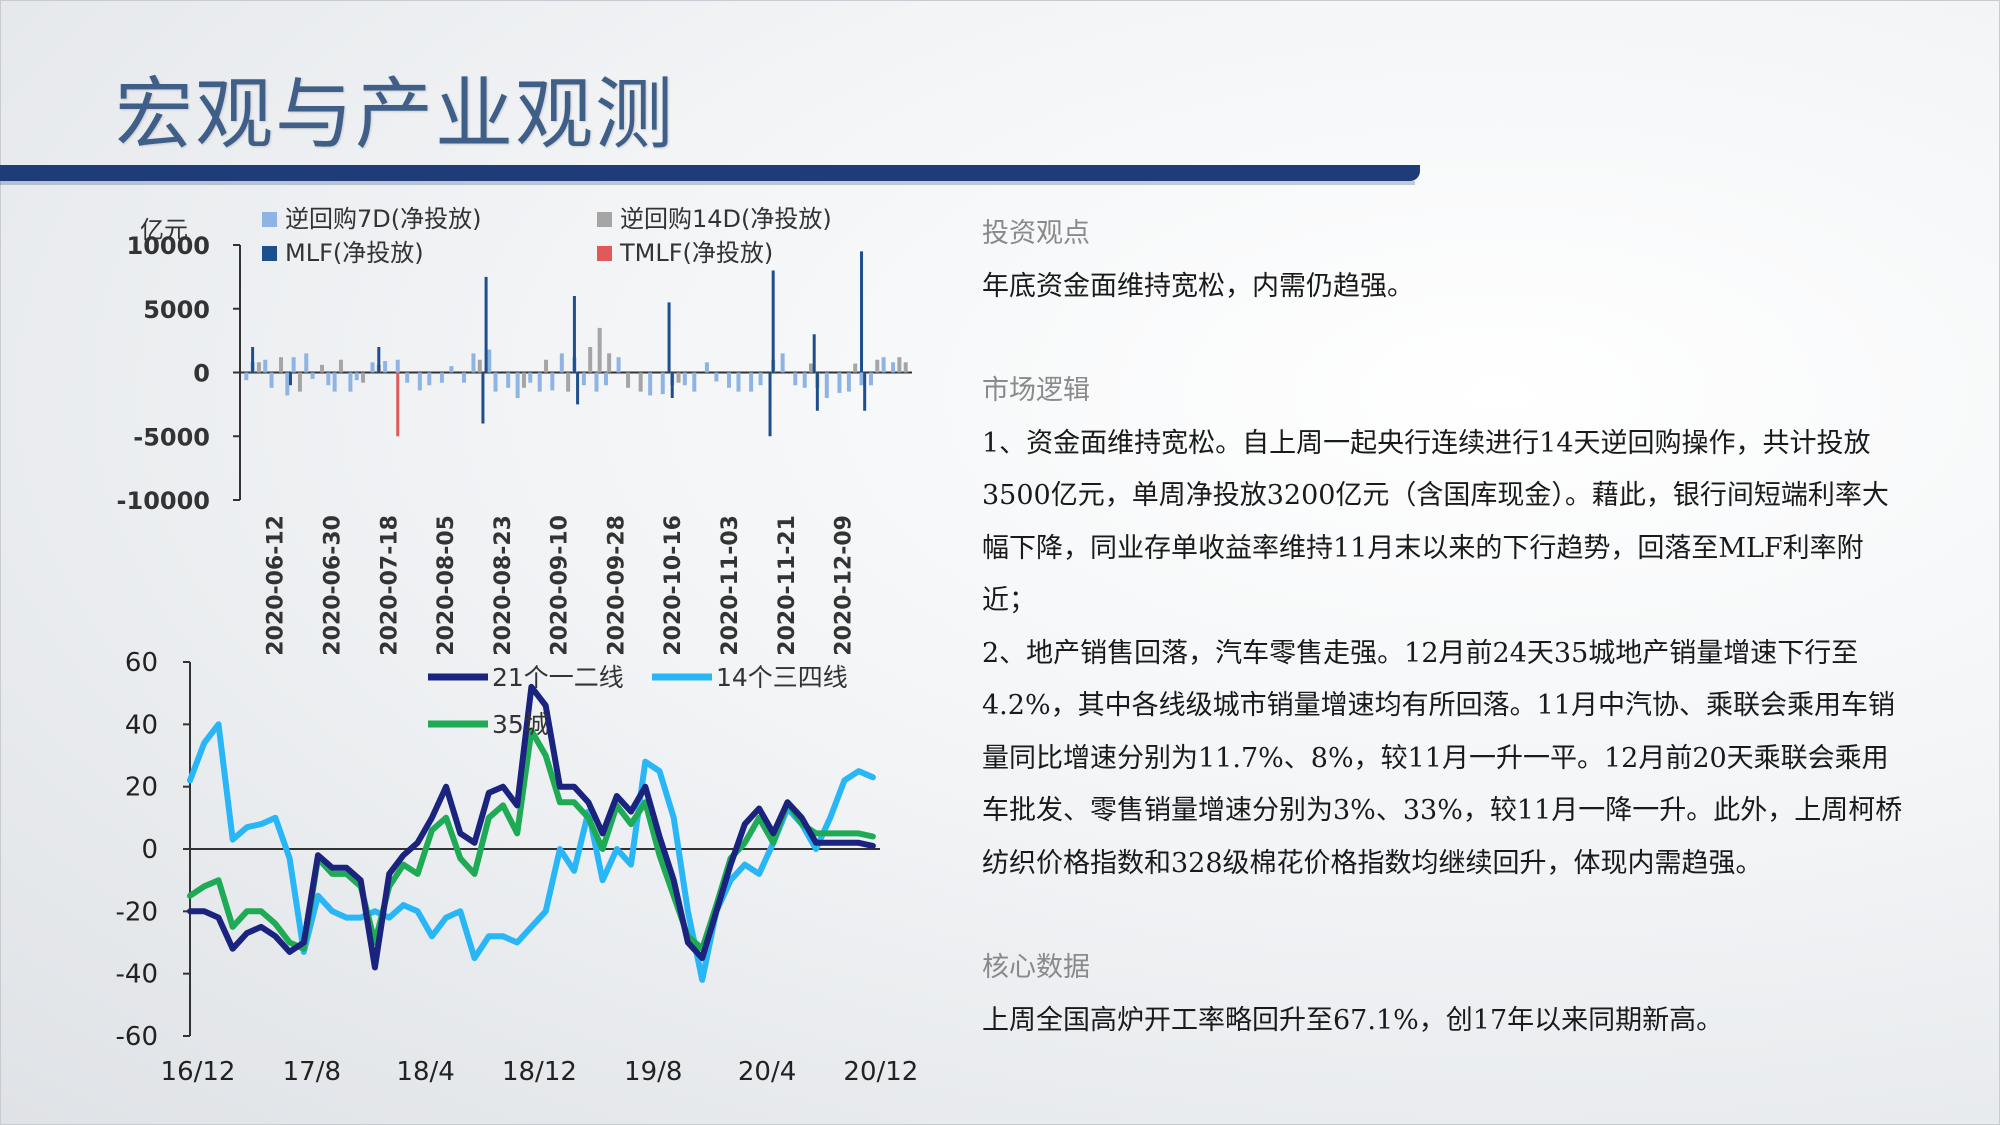 This screenshot has width=2000, height=1125. I want to click on legend-label-rr7: 逆回购7D(净投放), so click(383, 219).